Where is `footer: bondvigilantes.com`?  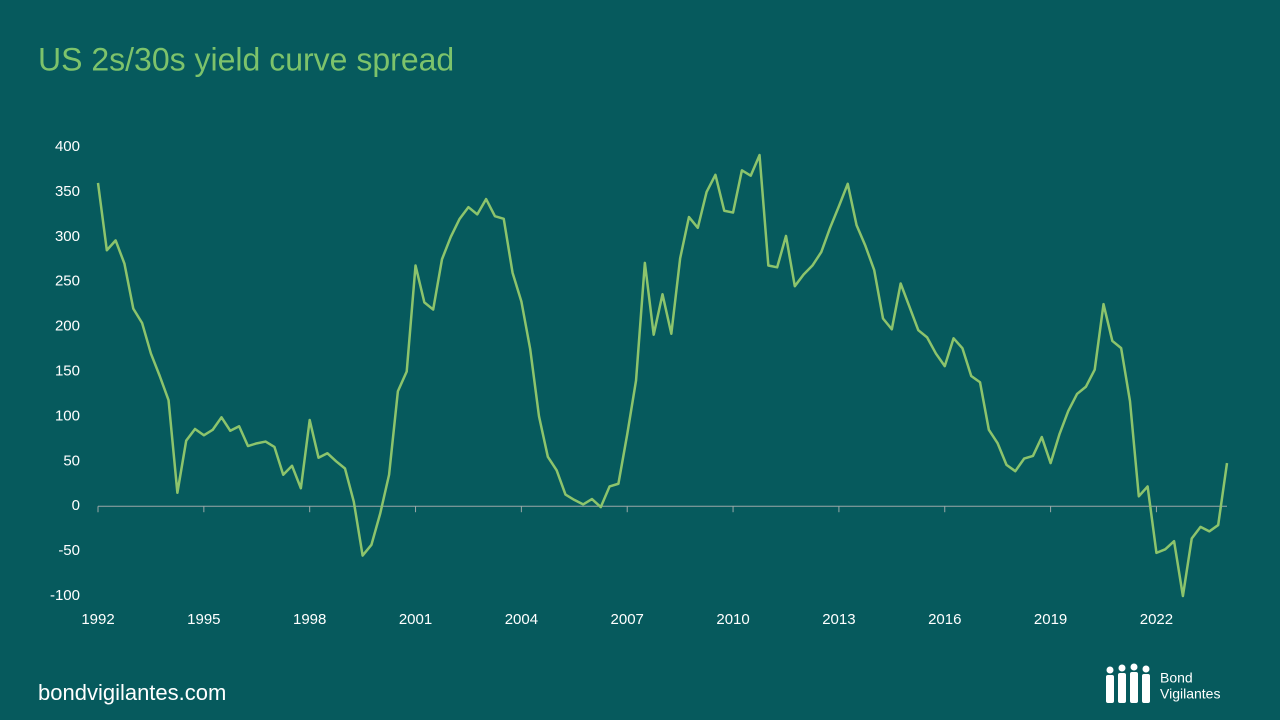
footer: bondvigilantes.com is located at coordinates (132, 692).